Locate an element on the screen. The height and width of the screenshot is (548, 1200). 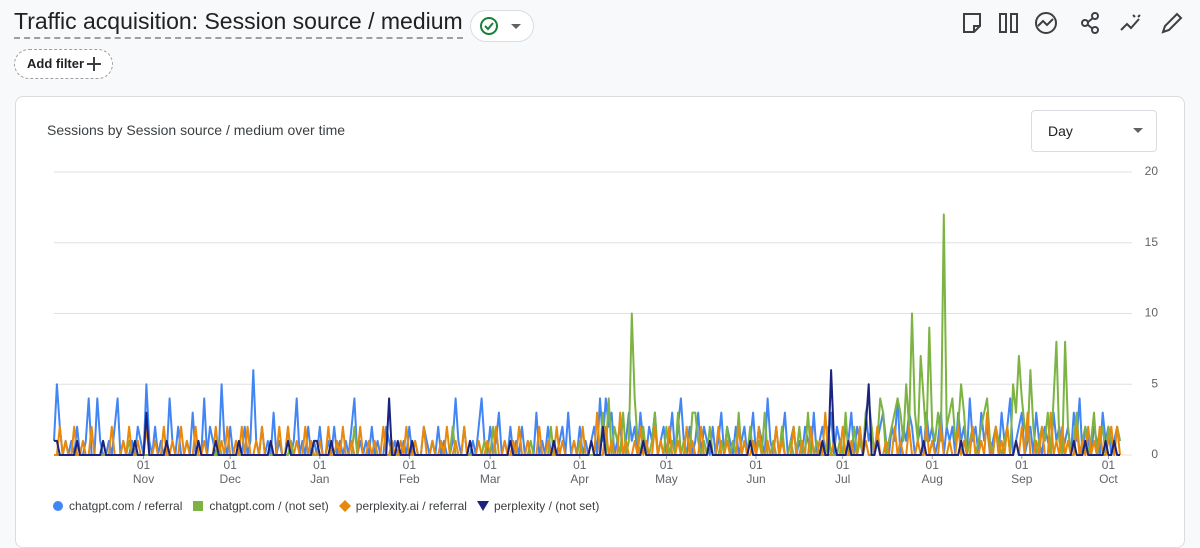
x-tick-label: 01 Sep is located at coordinates (1022, 472).